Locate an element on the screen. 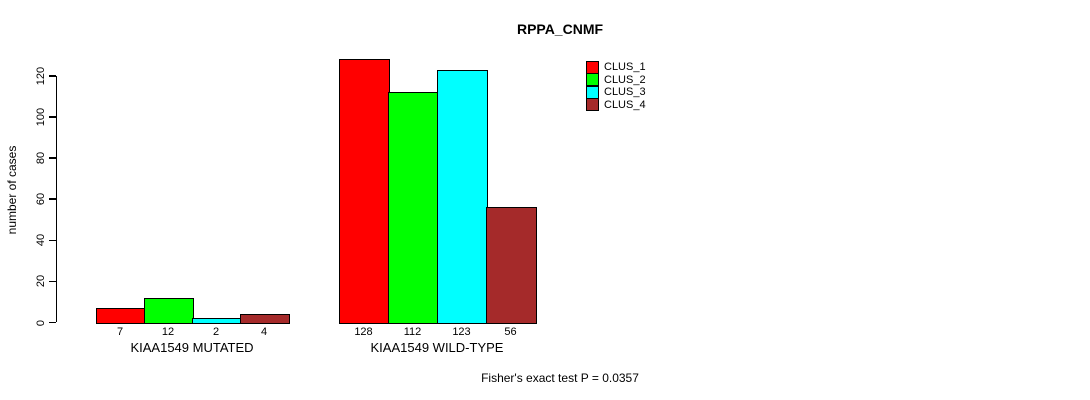 The height and width of the screenshot is (400, 1090). bar-value-label: 12 is located at coordinates (168, 332).